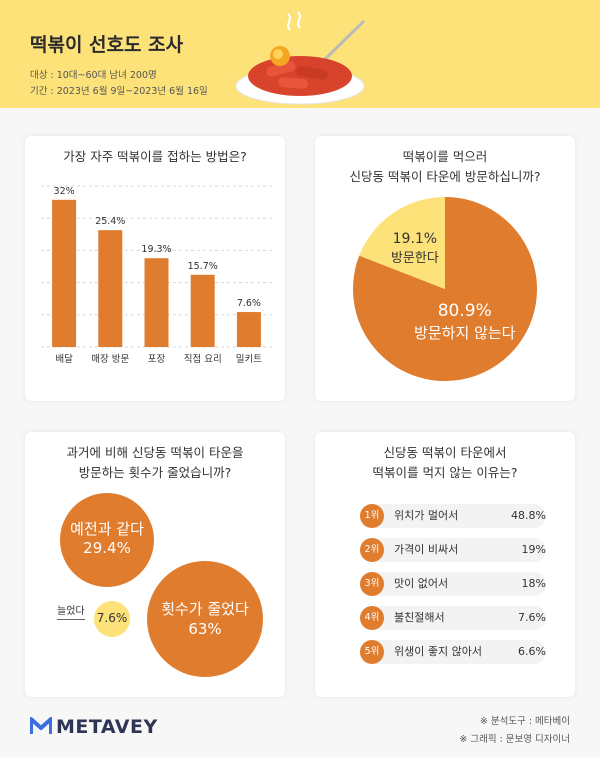  I want to click on pie-slice-label: 방문하지 않는다, so click(465, 333).